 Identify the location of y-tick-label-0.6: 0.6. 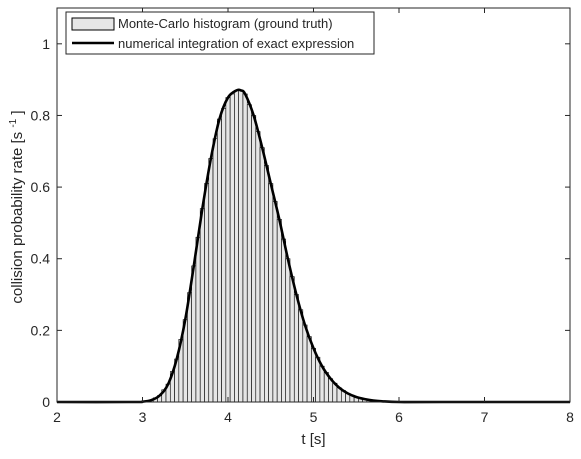
(41, 187).